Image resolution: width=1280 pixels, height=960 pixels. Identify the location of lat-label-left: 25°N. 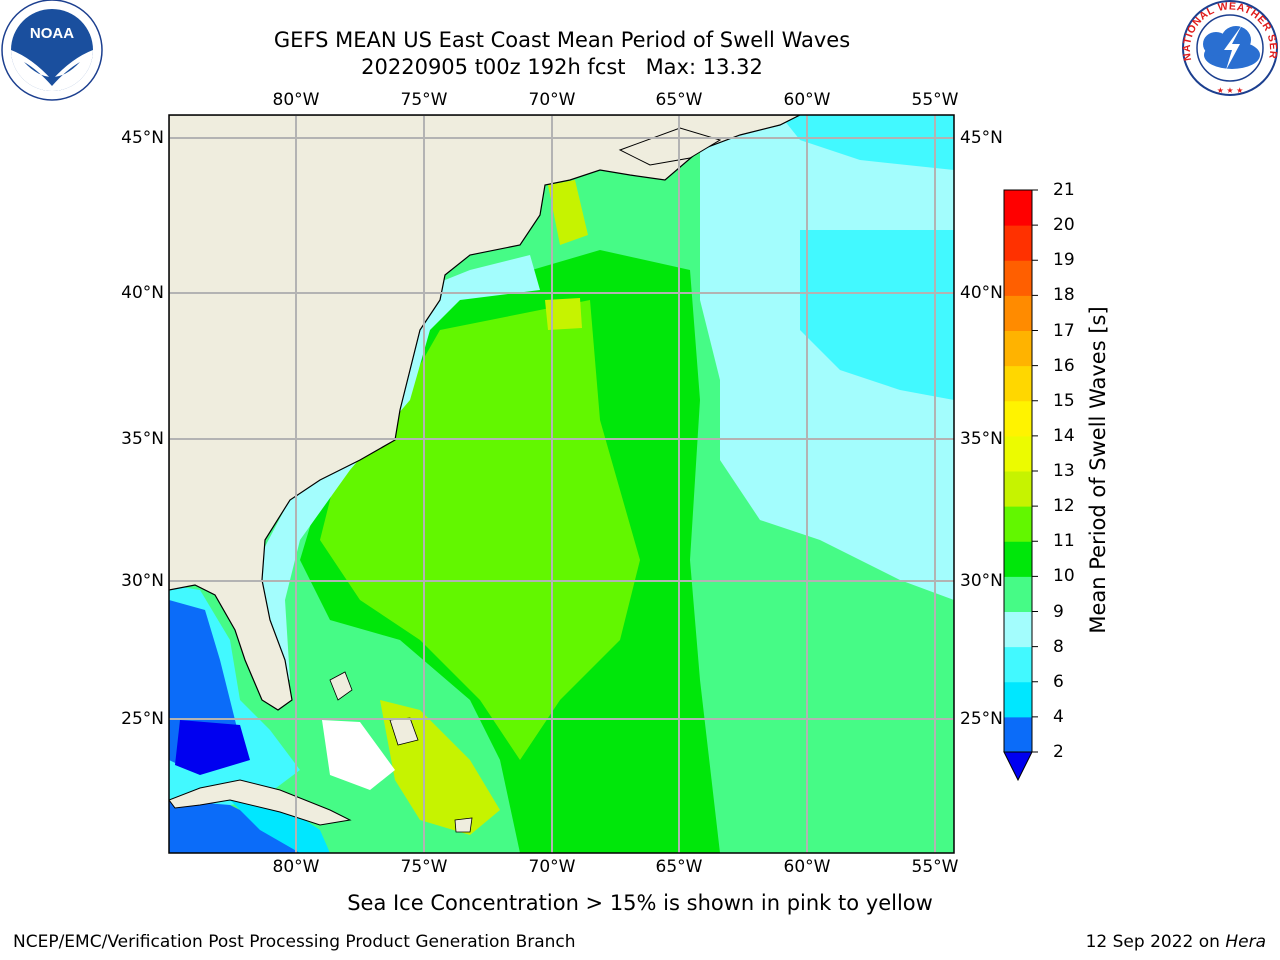
(142, 719).